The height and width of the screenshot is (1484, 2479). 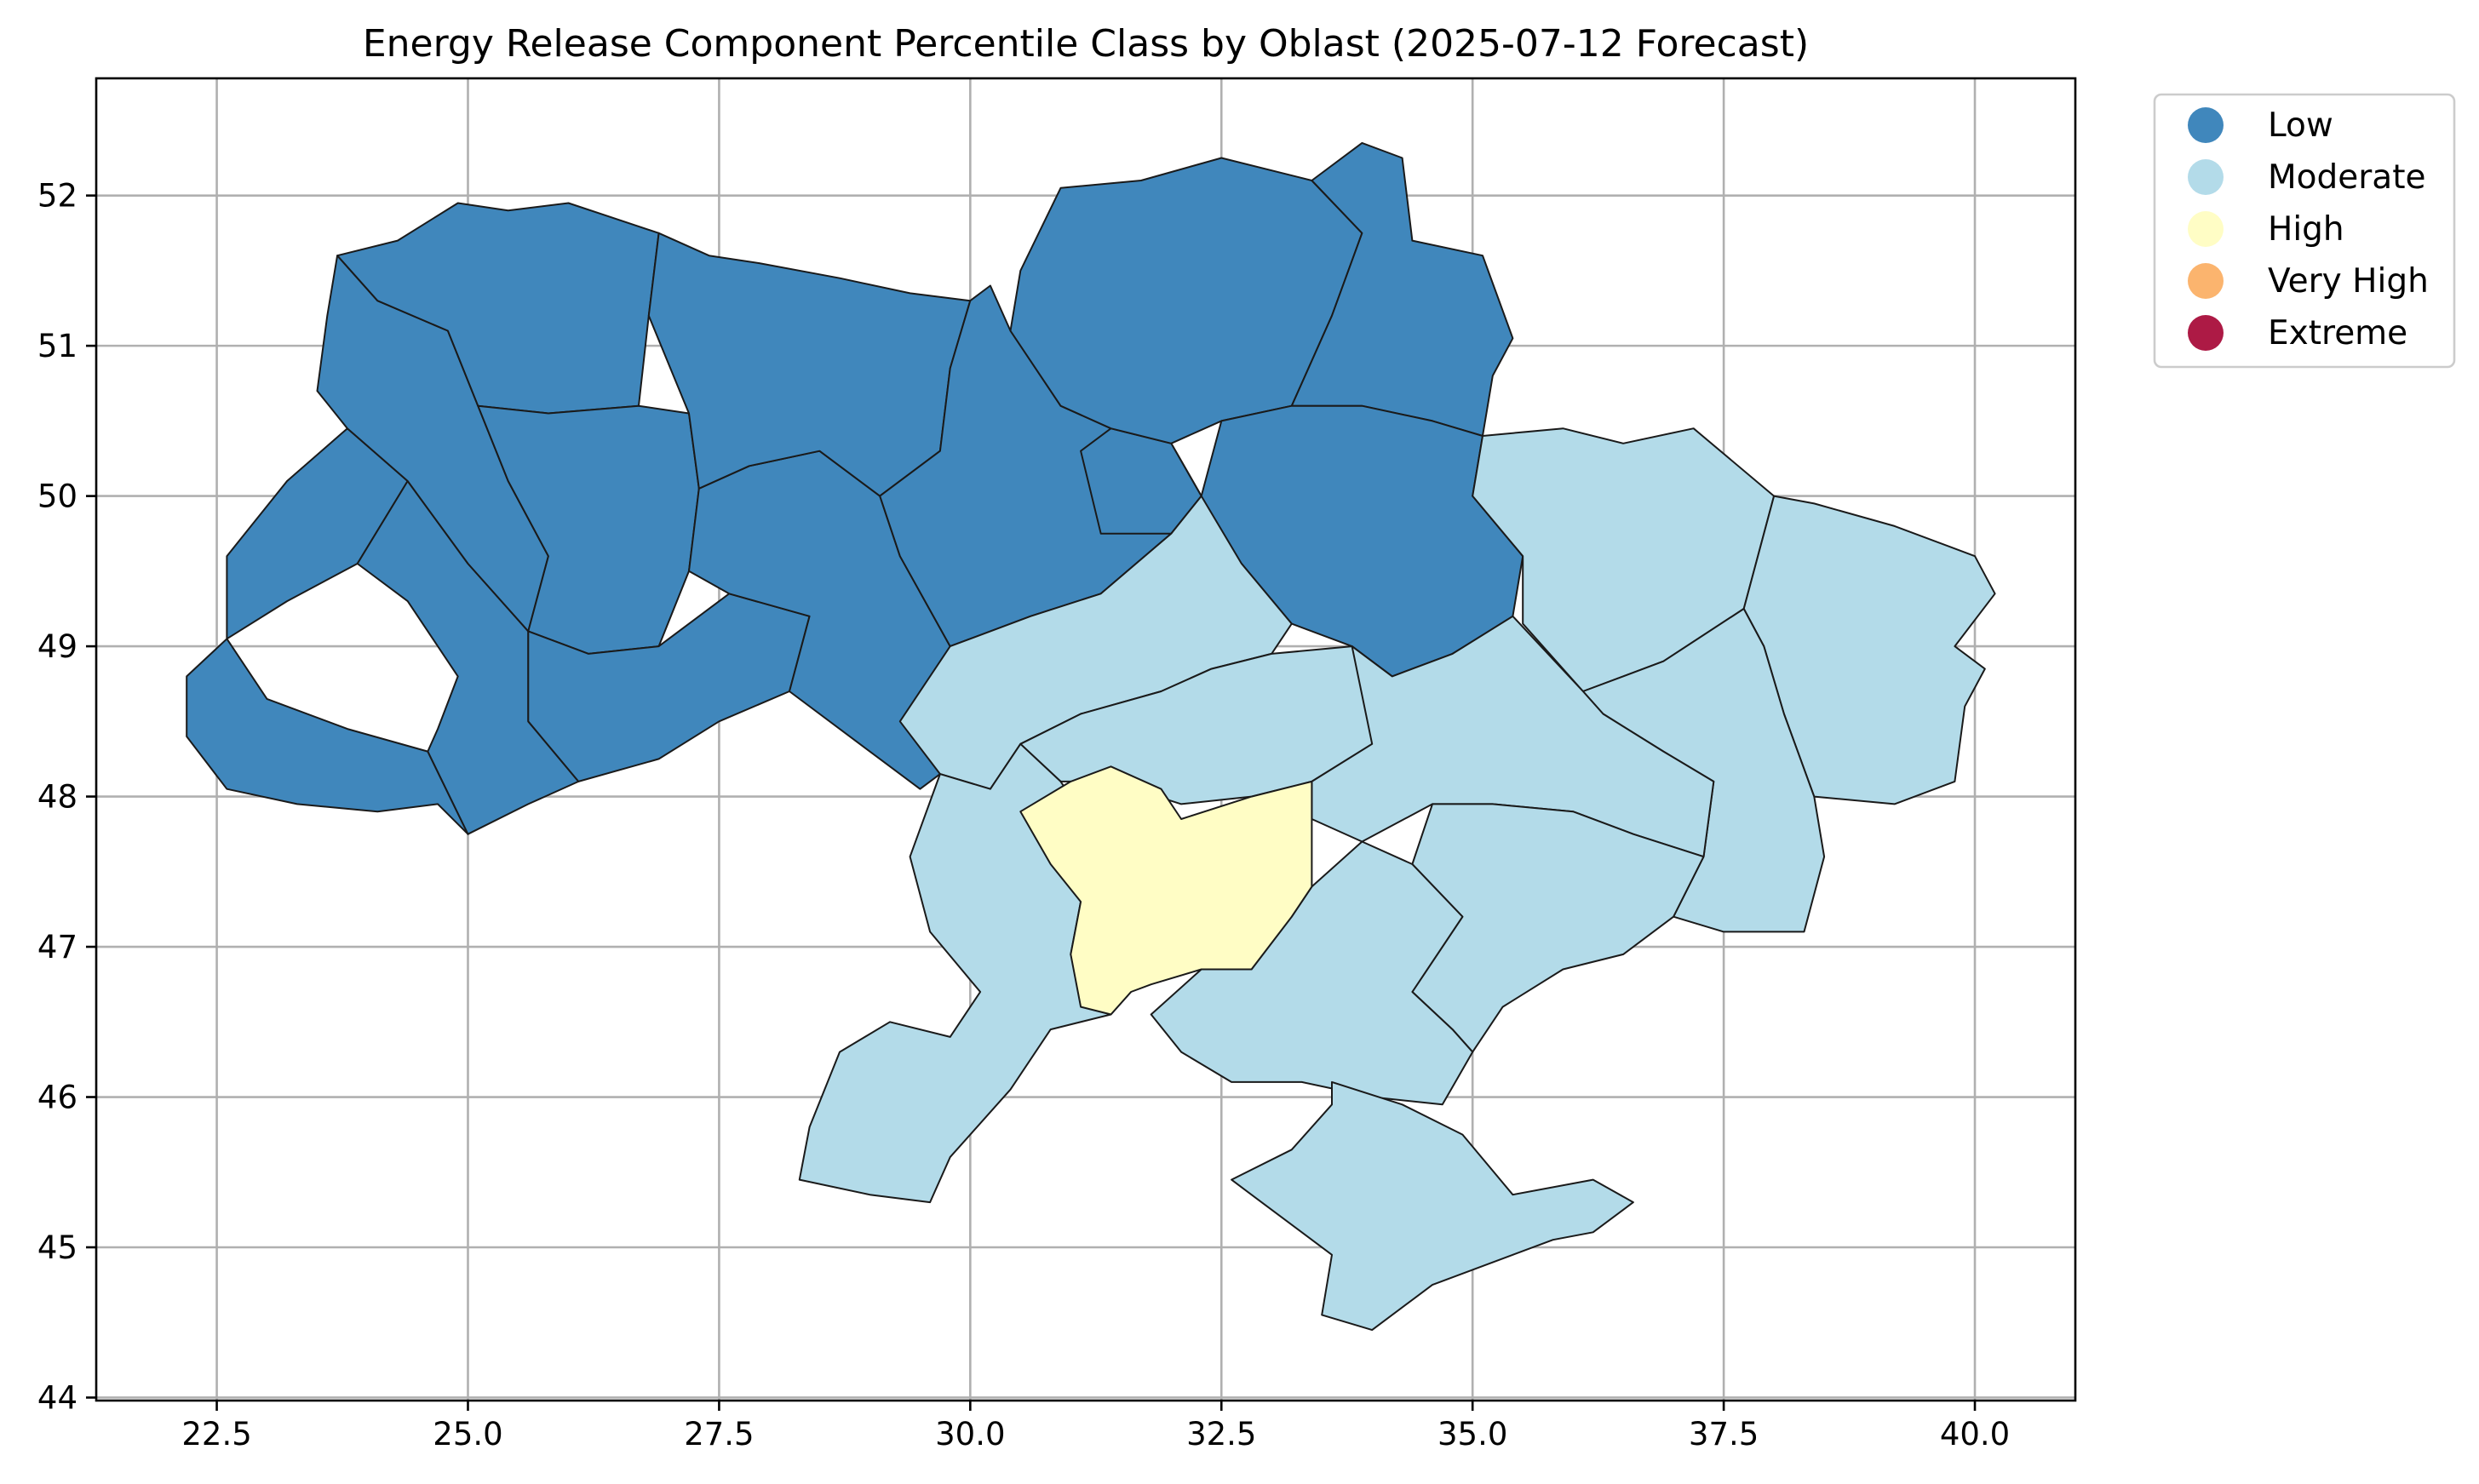 I want to click on x-tick-label: 35.0, so click(x=1472, y=1434).